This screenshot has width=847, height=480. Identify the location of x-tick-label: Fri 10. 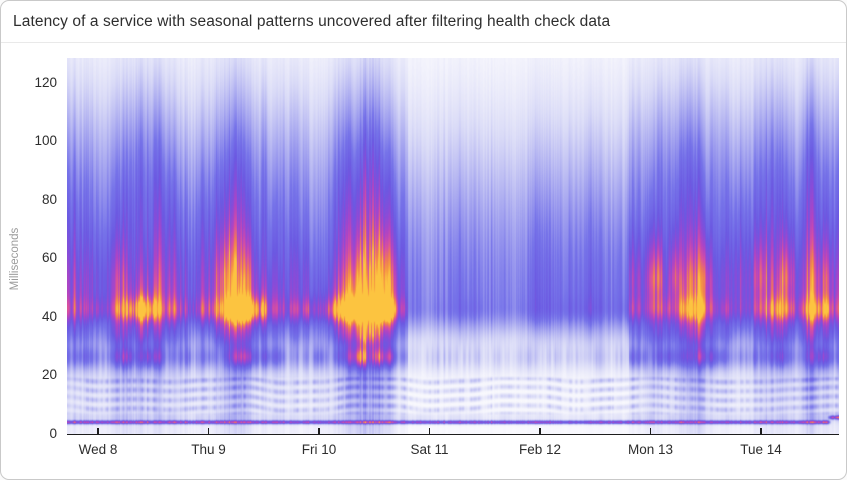
(319, 449).